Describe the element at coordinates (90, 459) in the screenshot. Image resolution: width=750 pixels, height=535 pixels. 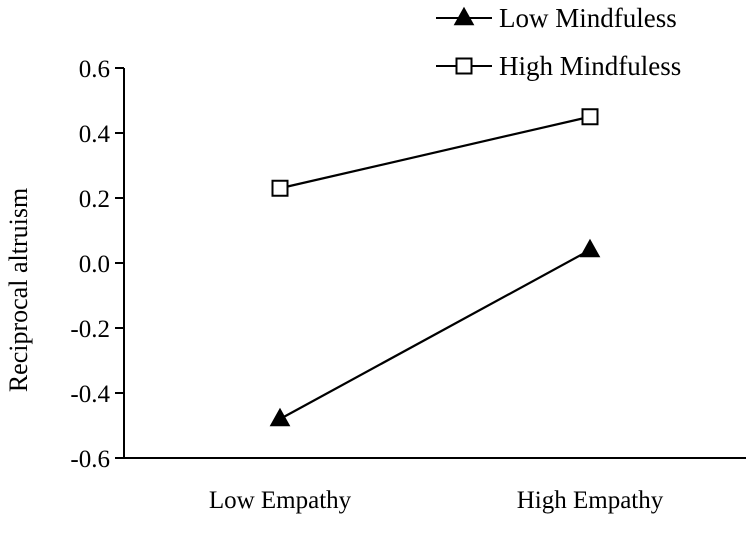
I see `y-tick-label: -0.6` at that location.